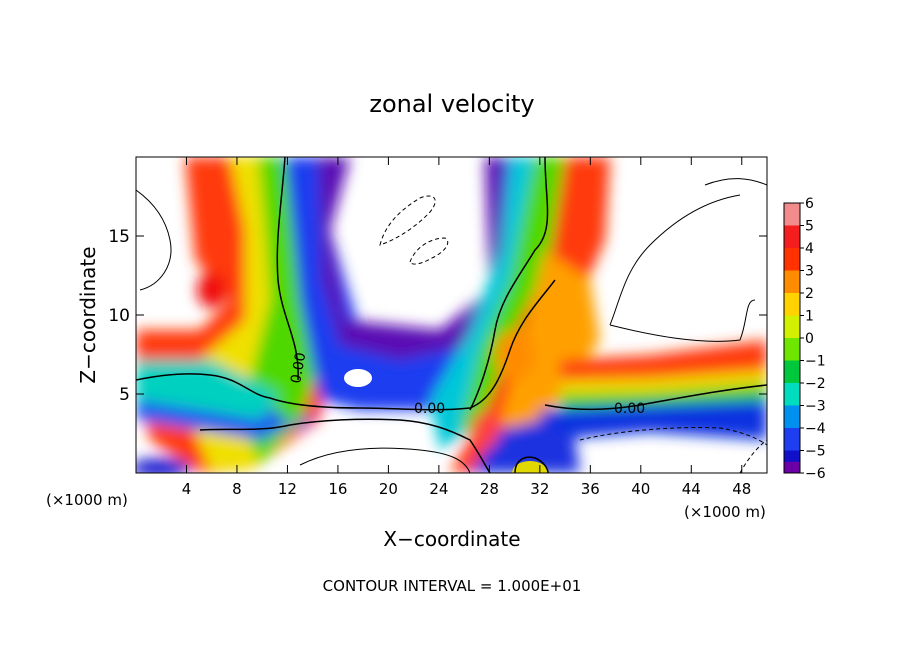 Image resolution: width=904 pixels, height=654 pixels. I want to click on colorbar-label: −4, so click(815, 429).